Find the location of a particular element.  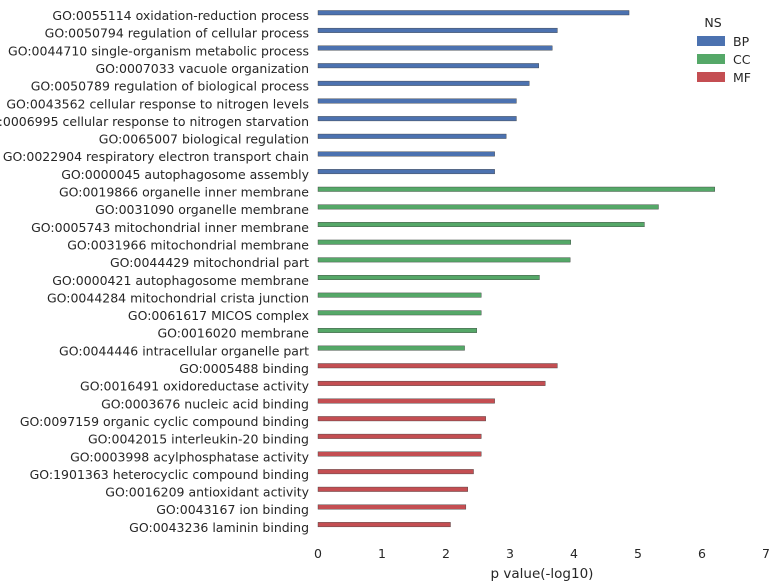

category-label: GO:0065007 biological regulation is located at coordinates (204, 139).